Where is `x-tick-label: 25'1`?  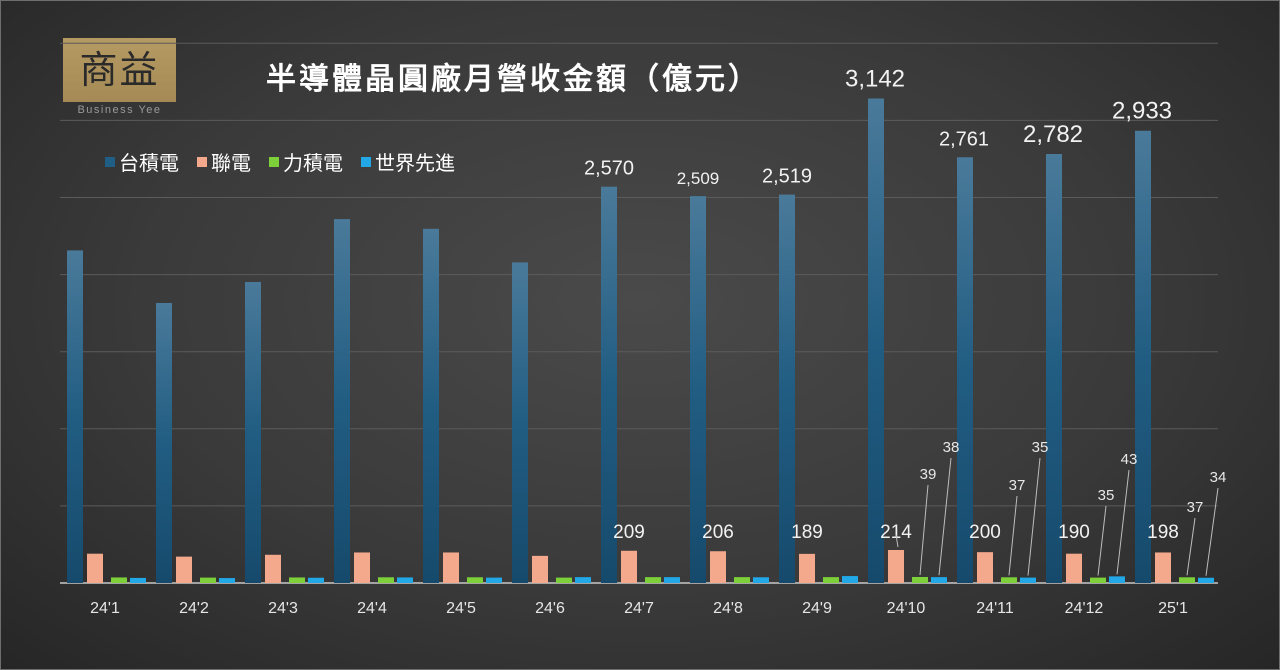 x-tick-label: 25'1 is located at coordinates (1173, 608).